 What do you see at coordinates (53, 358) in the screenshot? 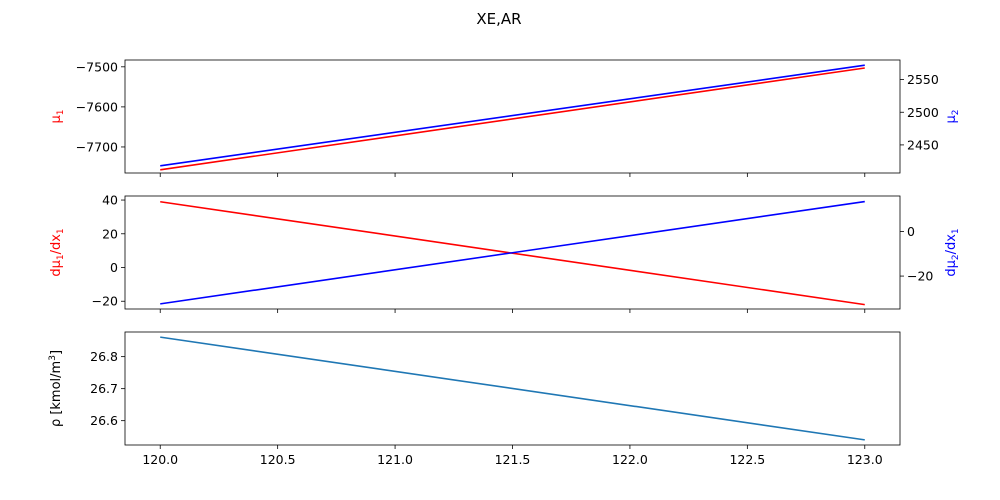
I see `axis-label-part: 3` at bounding box center [53, 358].